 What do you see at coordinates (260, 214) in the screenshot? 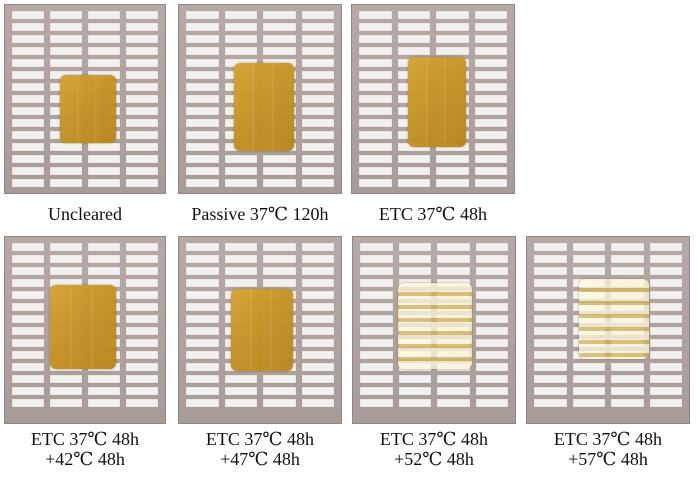
I see `caption-line: Passive 37℃ 120h` at bounding box center [260, 214].